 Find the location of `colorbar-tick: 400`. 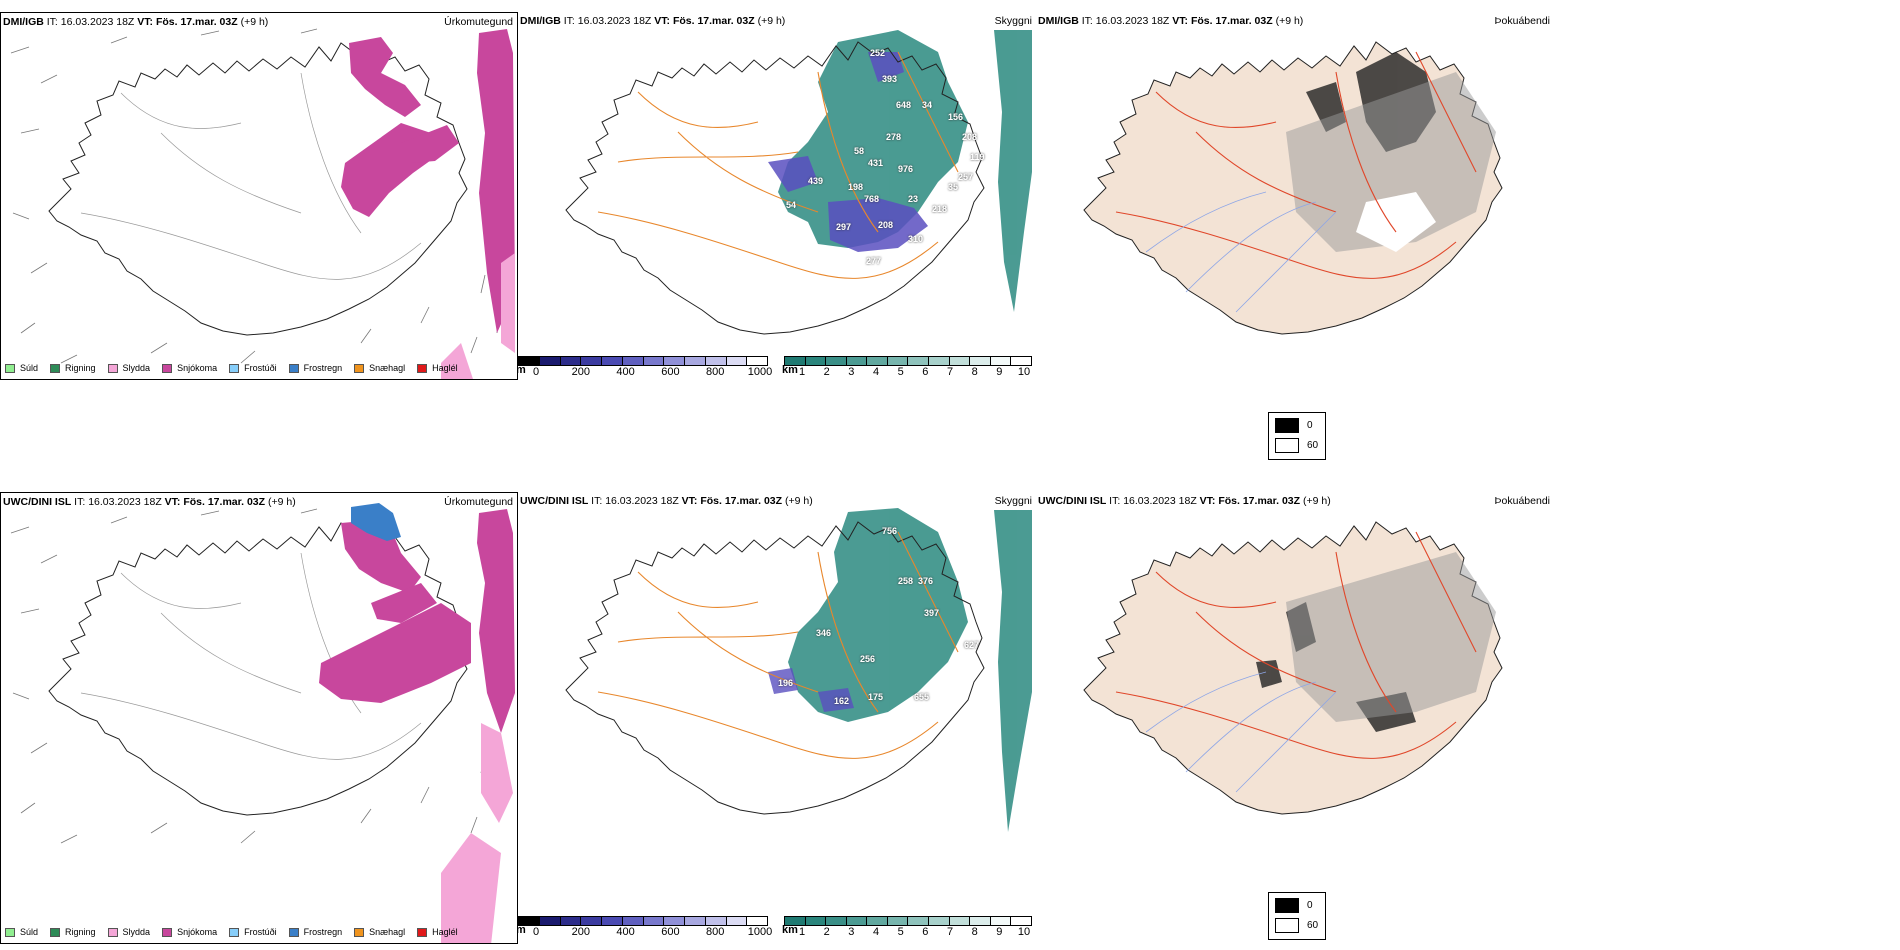

colorbar-tick: 400 is located at coordinates (625, 932).